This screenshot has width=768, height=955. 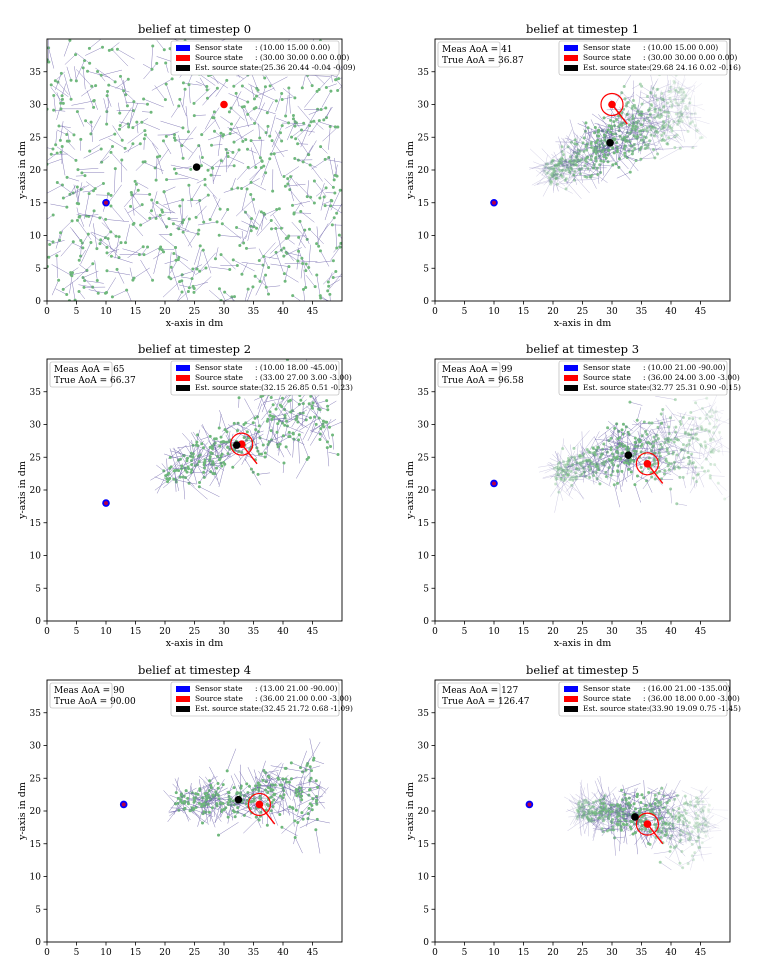 I want to click on aoa-box, so click(x=469, y=374).